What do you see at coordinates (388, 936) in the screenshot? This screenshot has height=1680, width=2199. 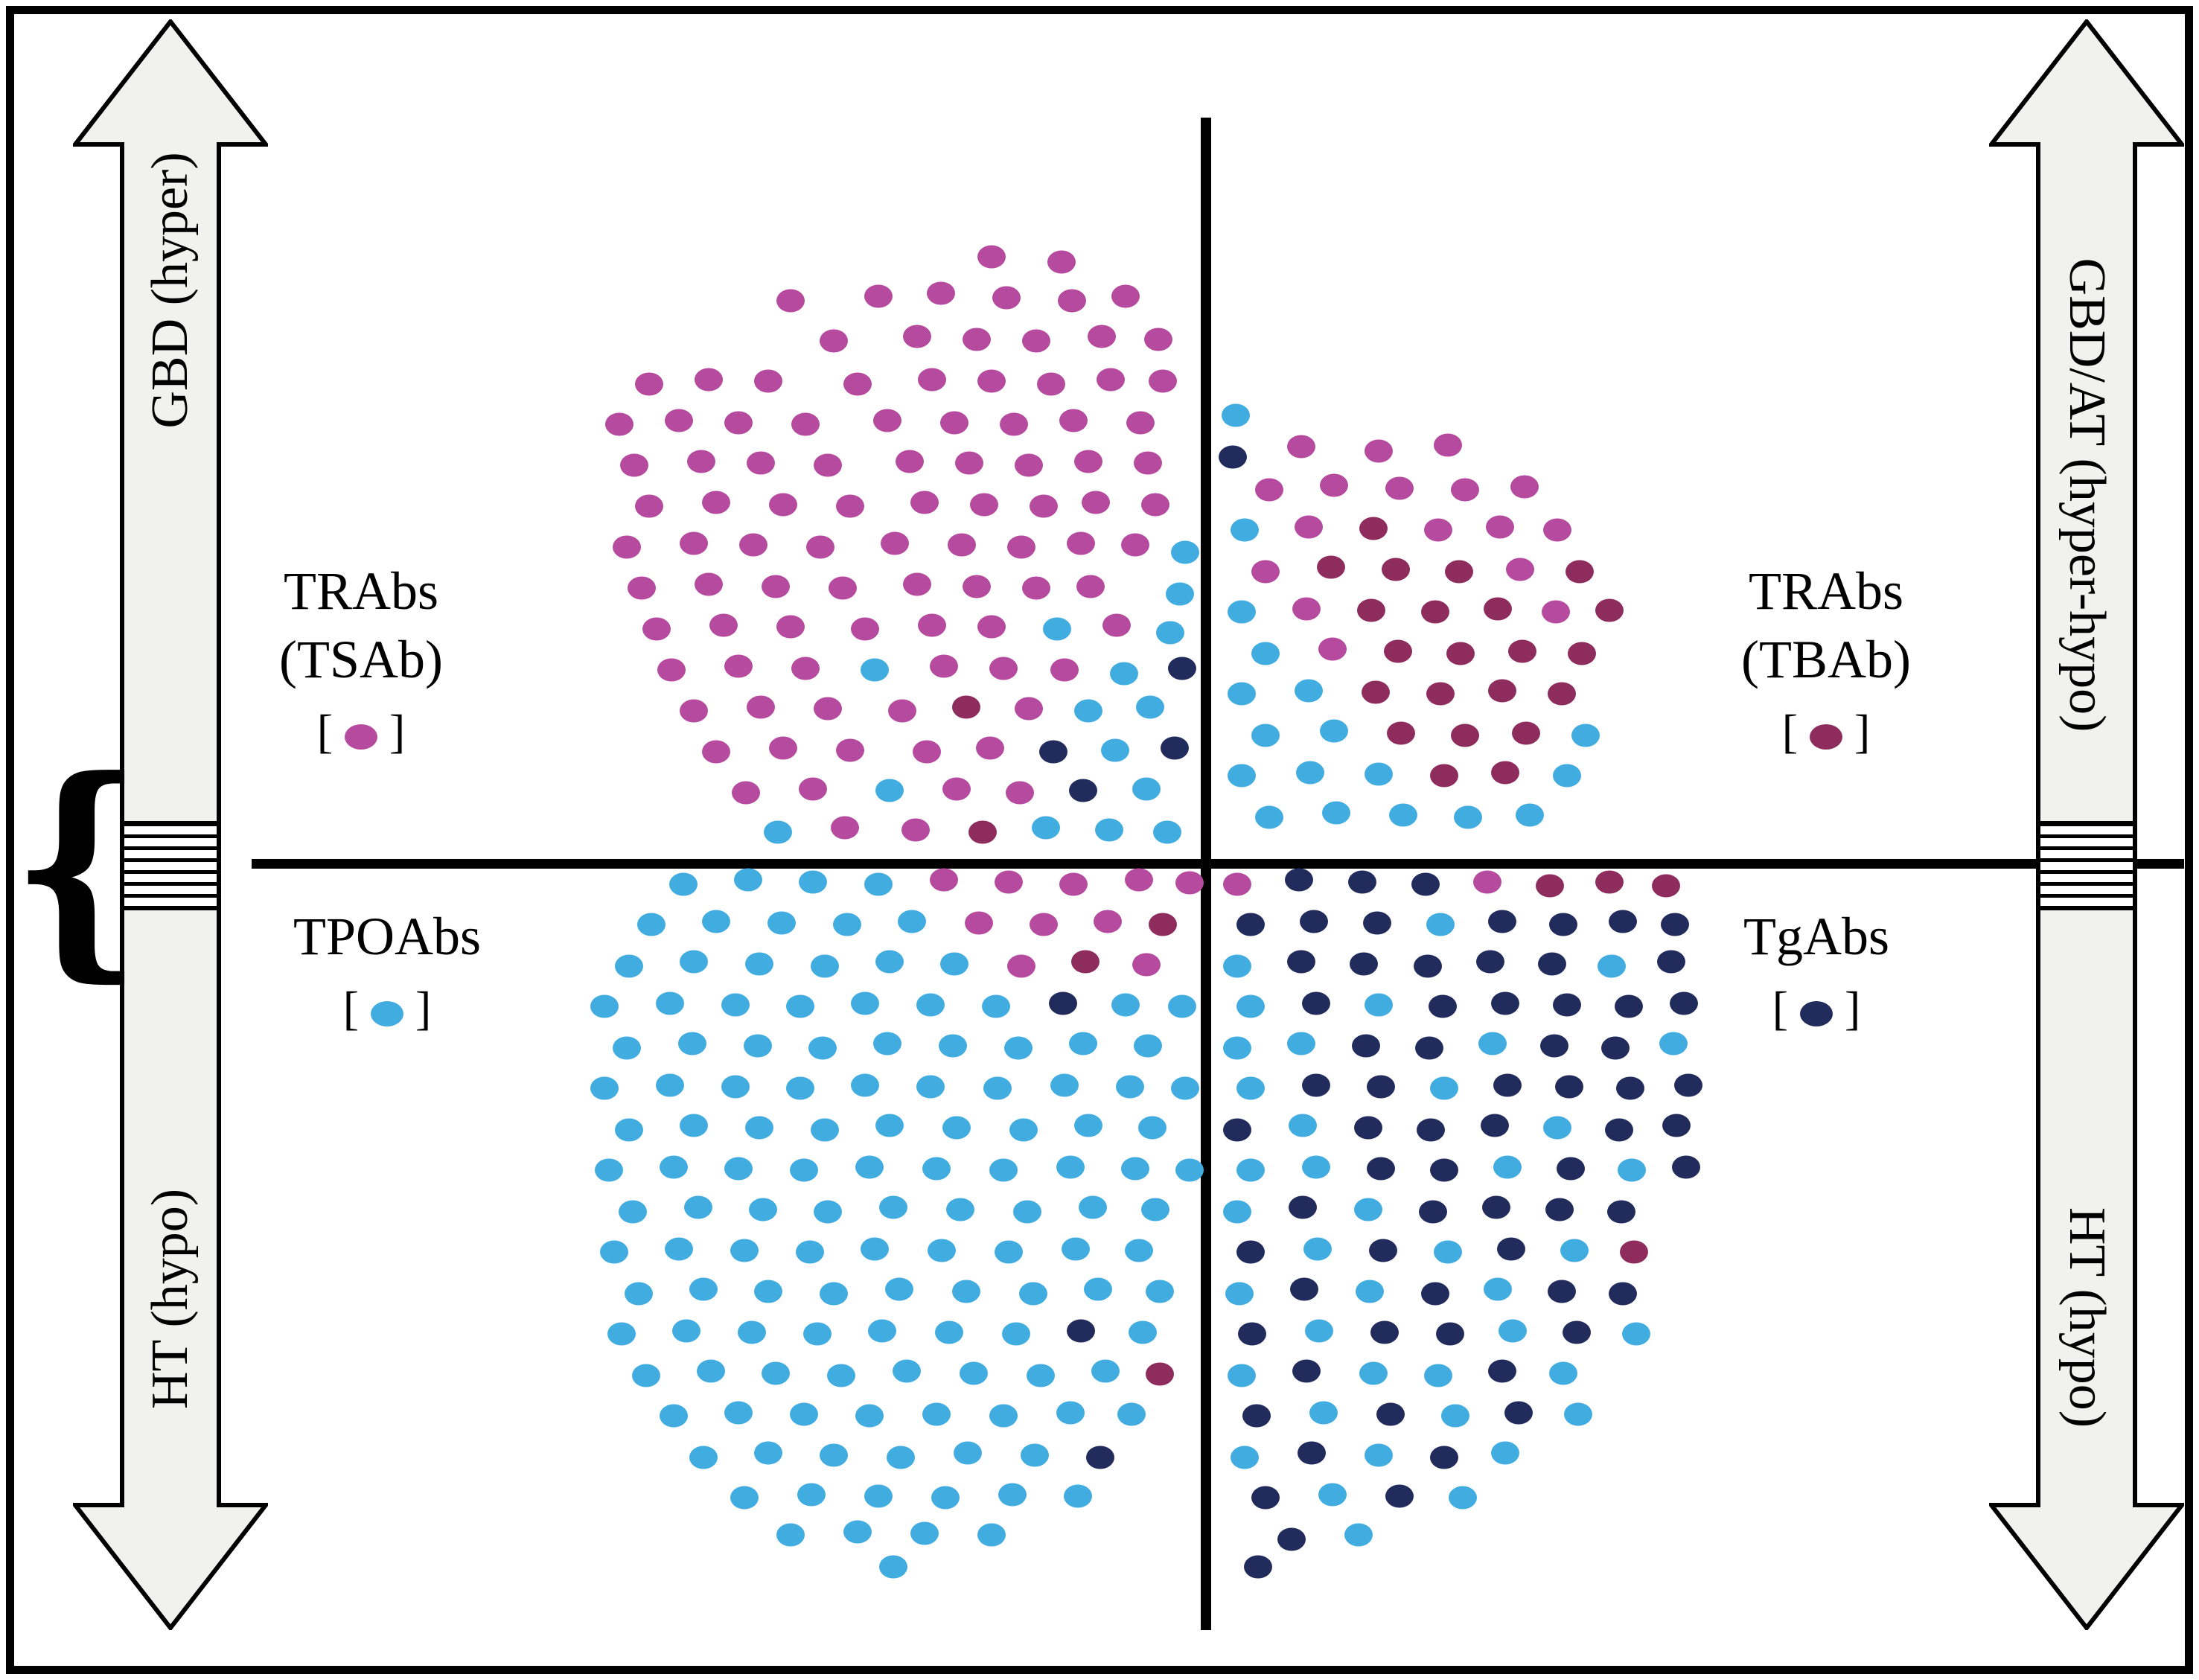 I see `legend-tpoab-title: TPOAbs` at bounding box center [388, 936].